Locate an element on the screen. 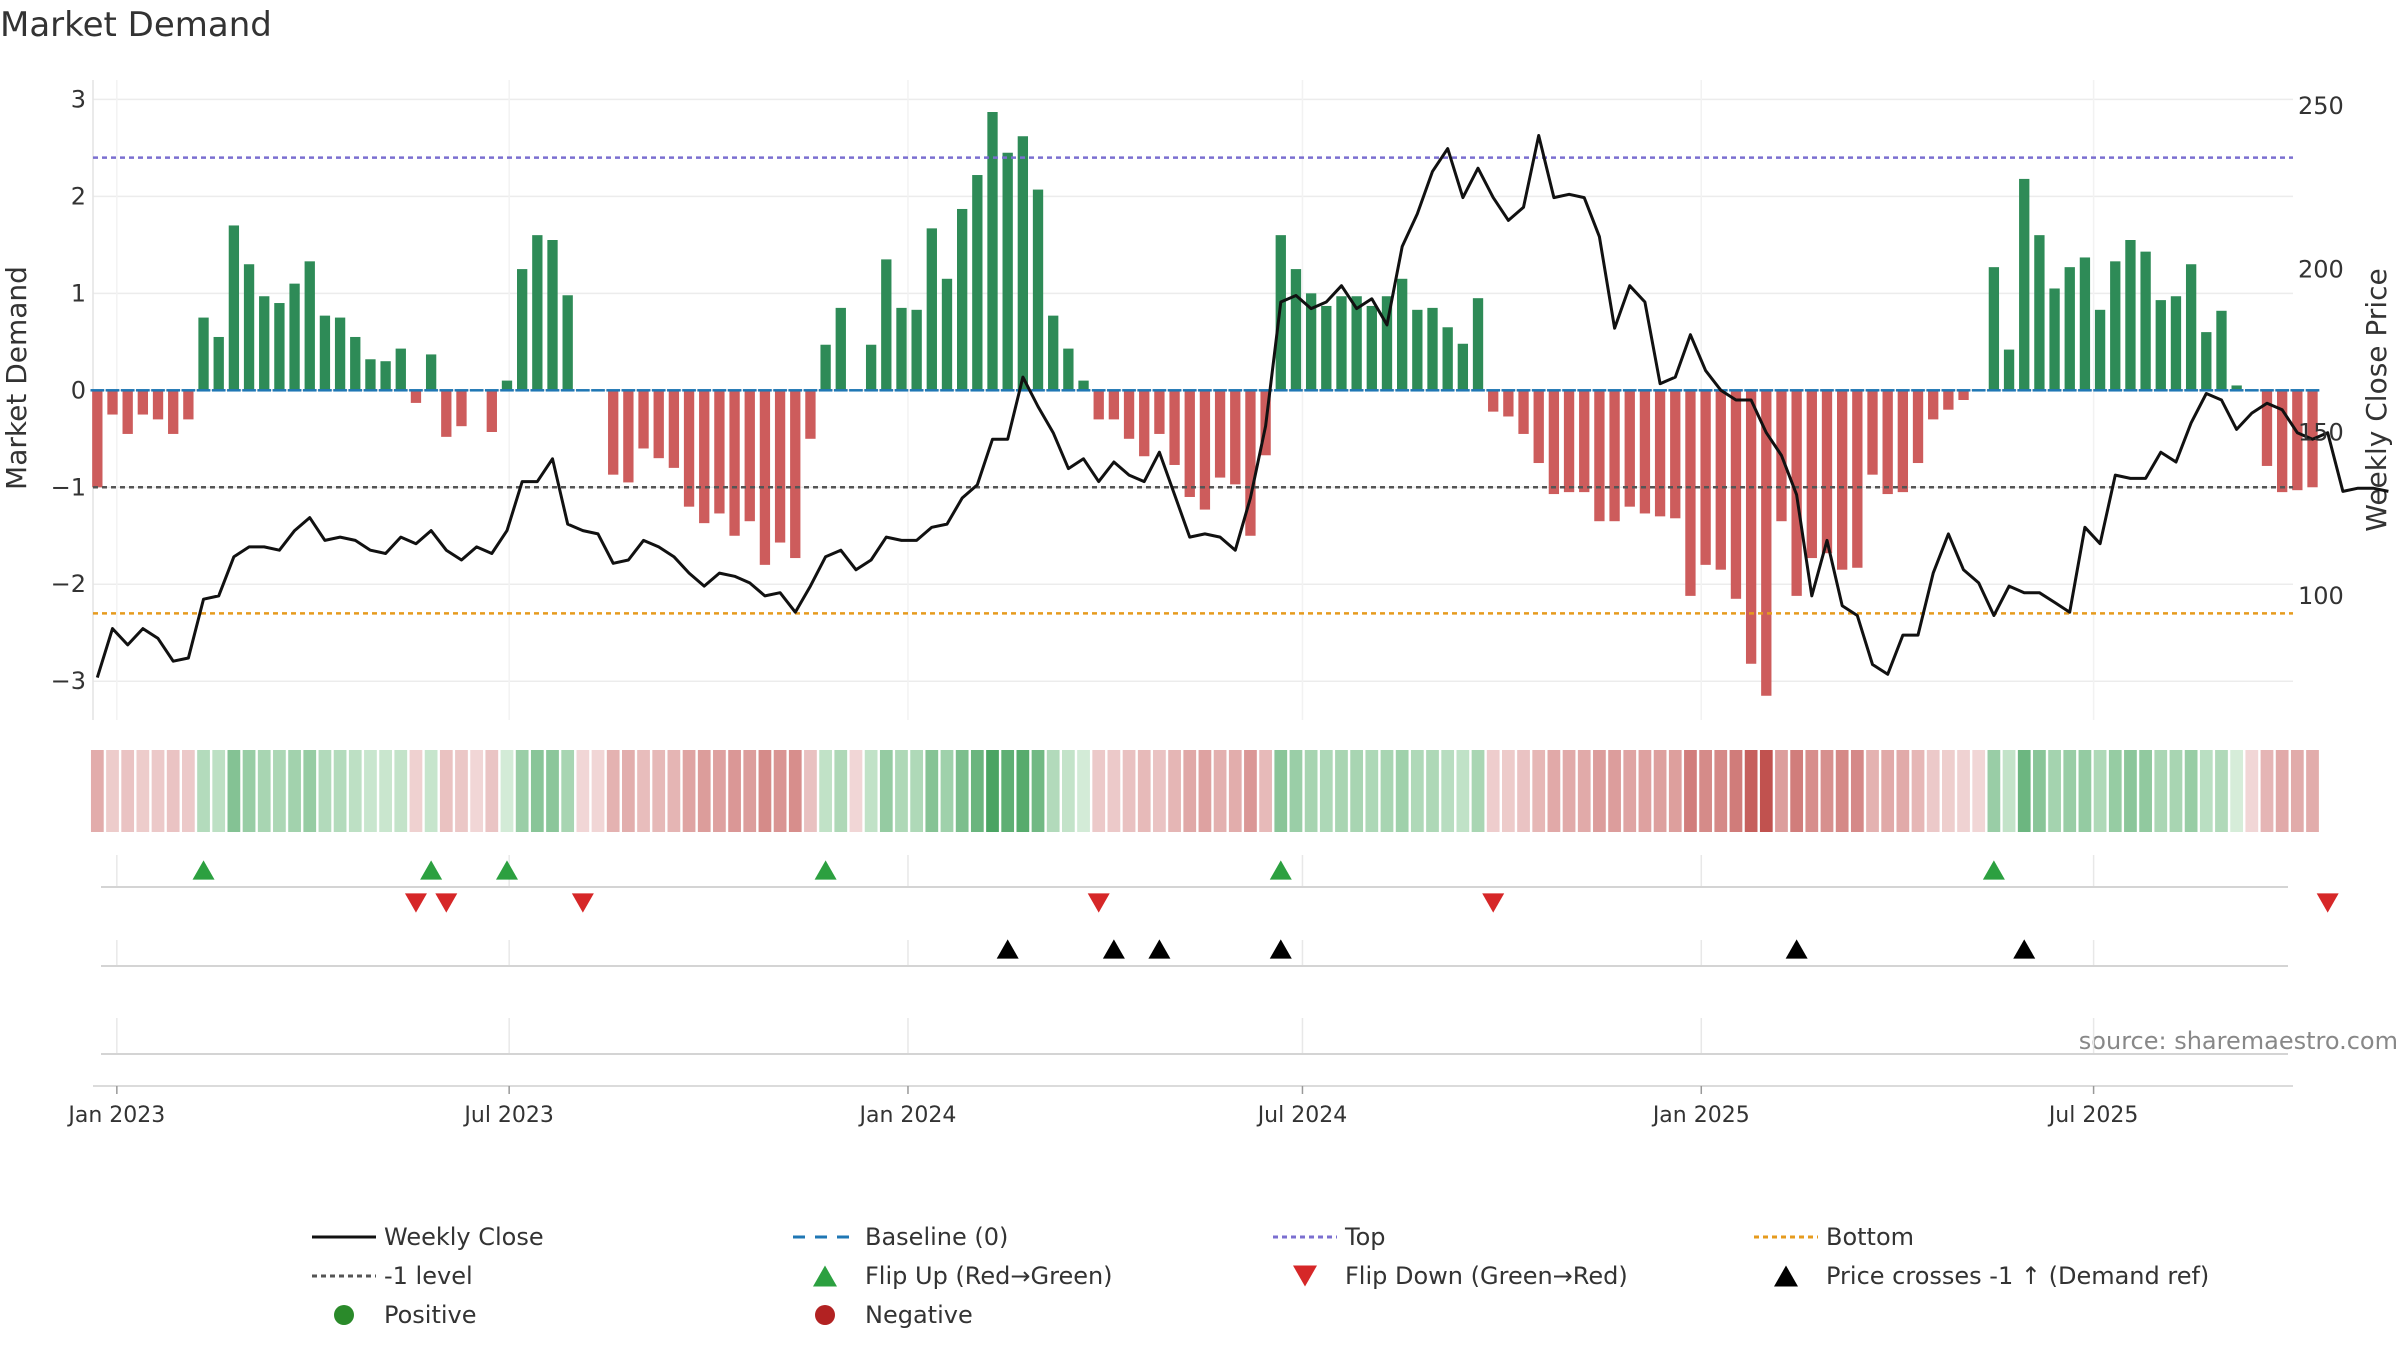 The height and width of the screenshot is (1354, 2400). y-axis-label: Market Demand is located at coordinates (16, 378).